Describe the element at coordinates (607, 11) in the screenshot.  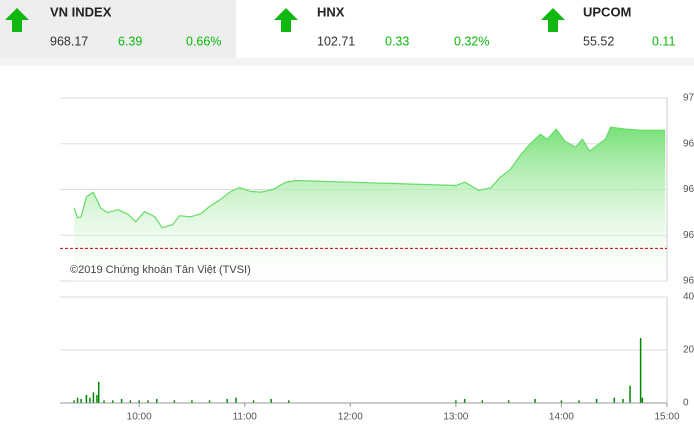
I see `ticker-name: UPCOM` at that location.